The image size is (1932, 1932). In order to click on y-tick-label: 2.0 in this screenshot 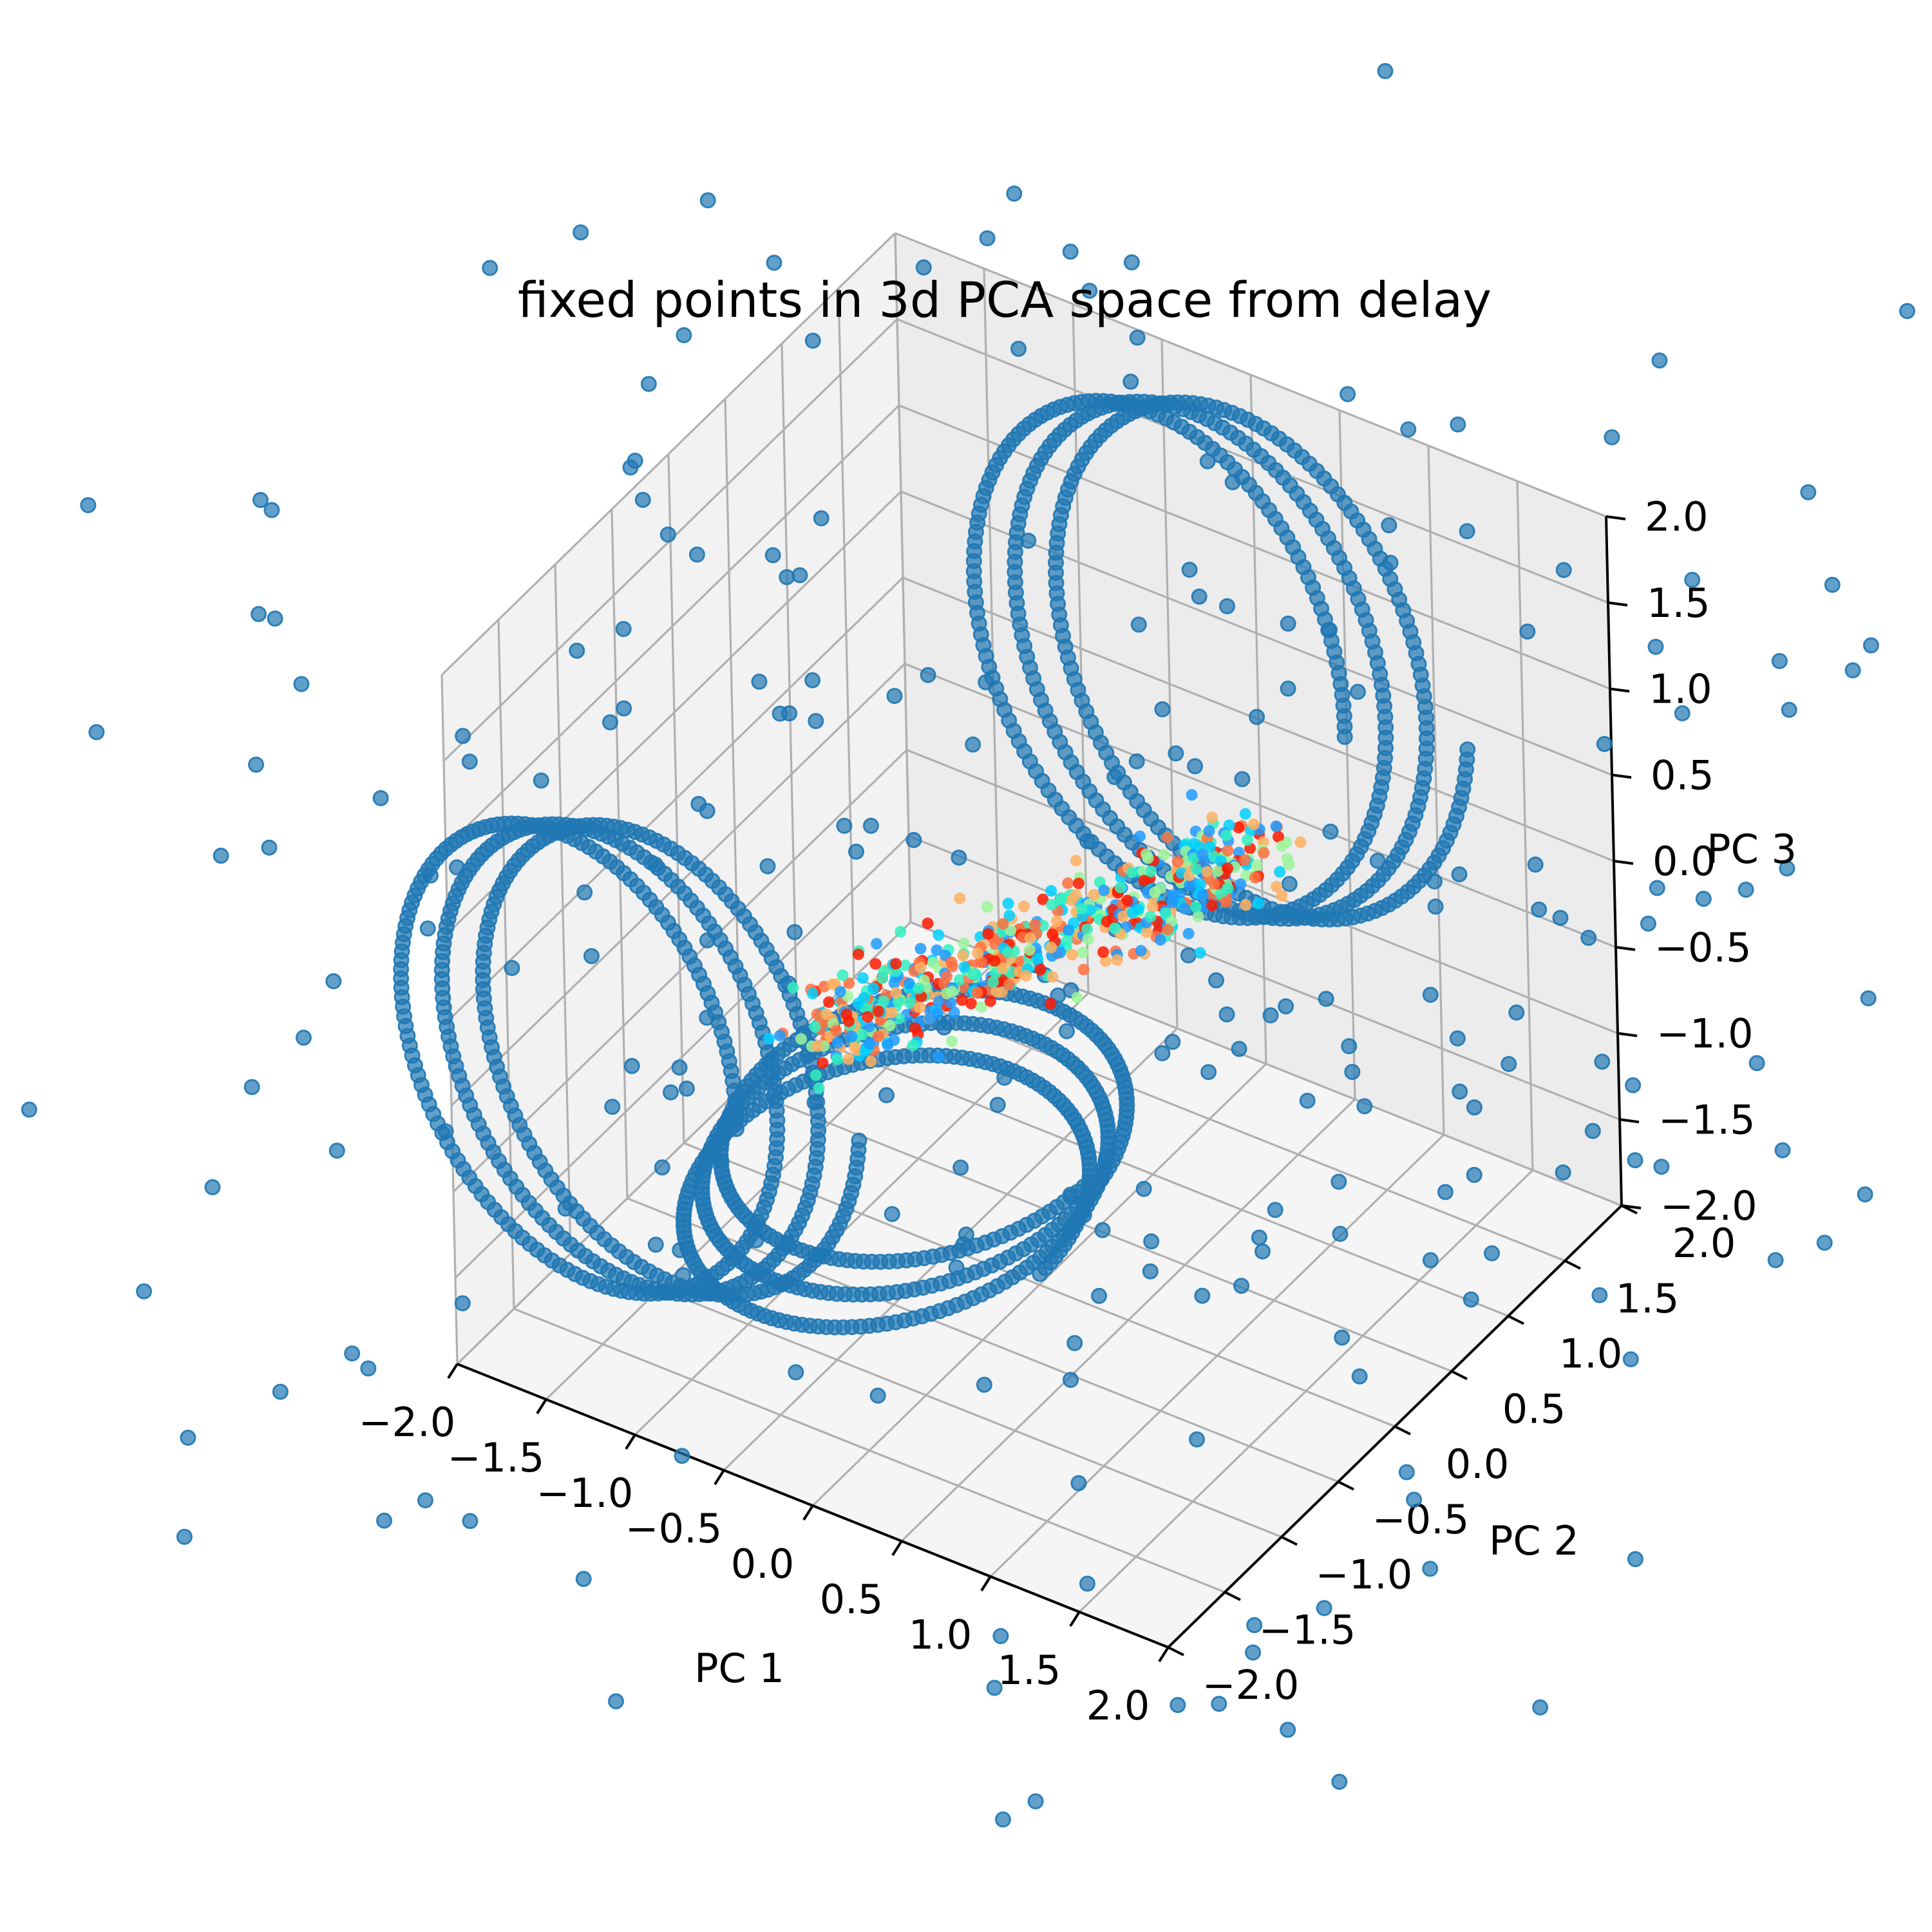, I will do `click(1704, 1243)`.